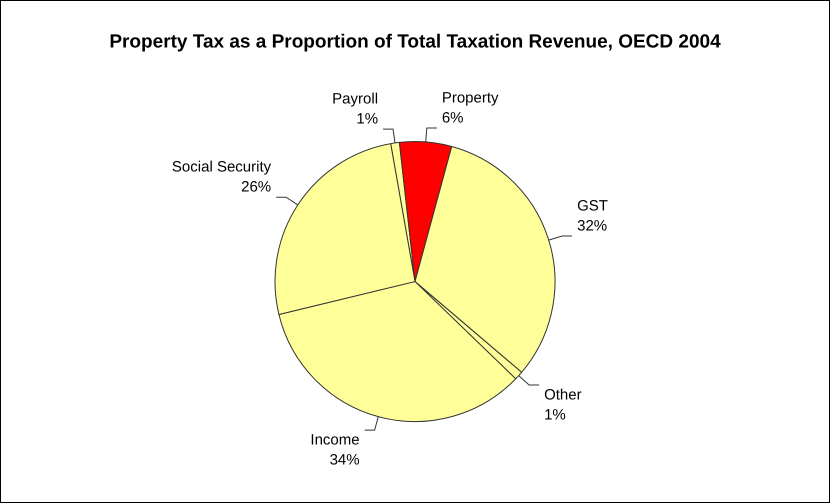 The width and height of the screenshot is (830, 503). Describe the element at coordinates (563, 395) in the screenshot. I see `slice-label: Other` at that location.